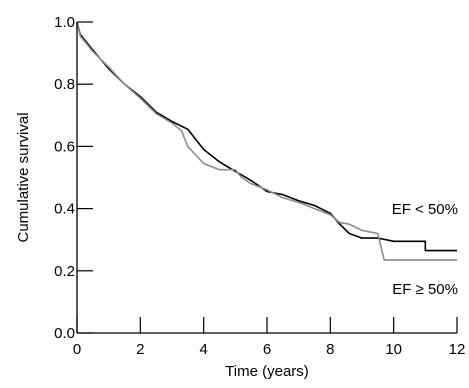 The height and width of the screenshot is (388, 469). Describe the element at coordinates (64, 271) in the screenshot. I see `y-tick-label: 0.2` at that location.